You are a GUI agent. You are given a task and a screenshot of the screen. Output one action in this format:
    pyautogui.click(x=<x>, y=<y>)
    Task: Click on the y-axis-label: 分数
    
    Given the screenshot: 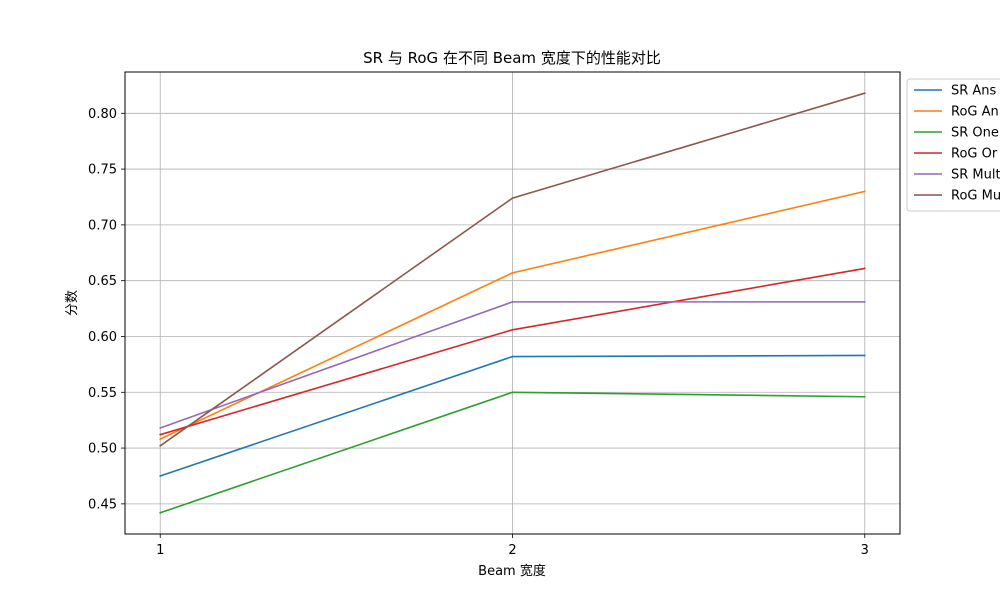 What is the action you would take?
    pyautogui.click(x=72, y=303)
    